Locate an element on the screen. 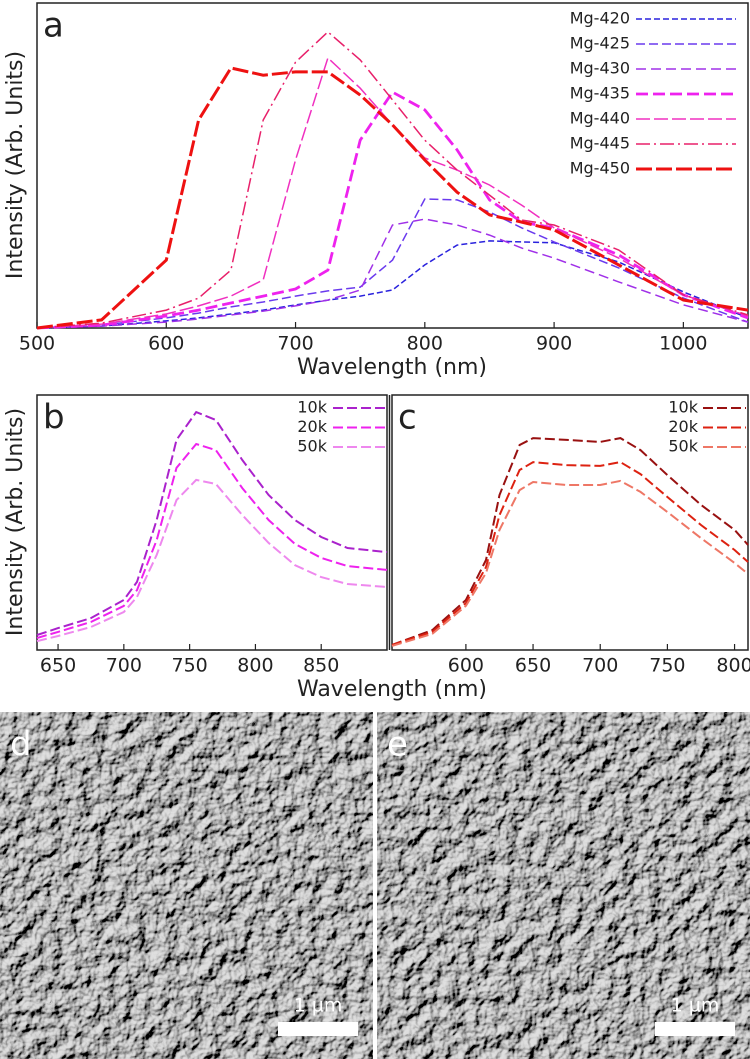  legend-label: Mg-445 is located at coordinates (600, 143).